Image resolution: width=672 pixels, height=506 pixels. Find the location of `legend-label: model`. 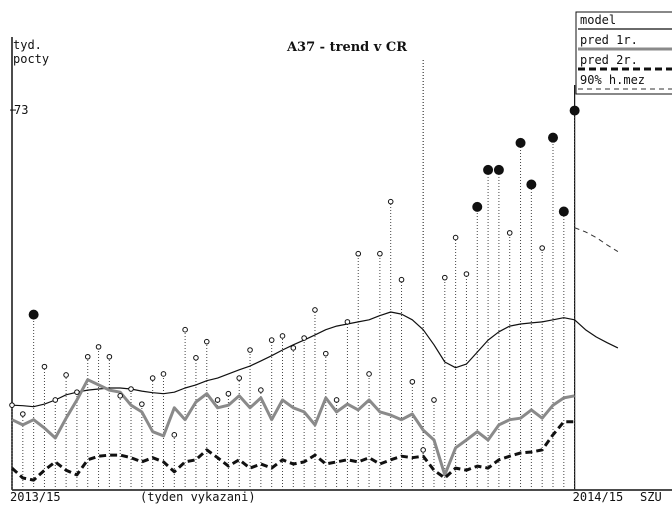

legend-label: model is located at coordinates (598, 20).